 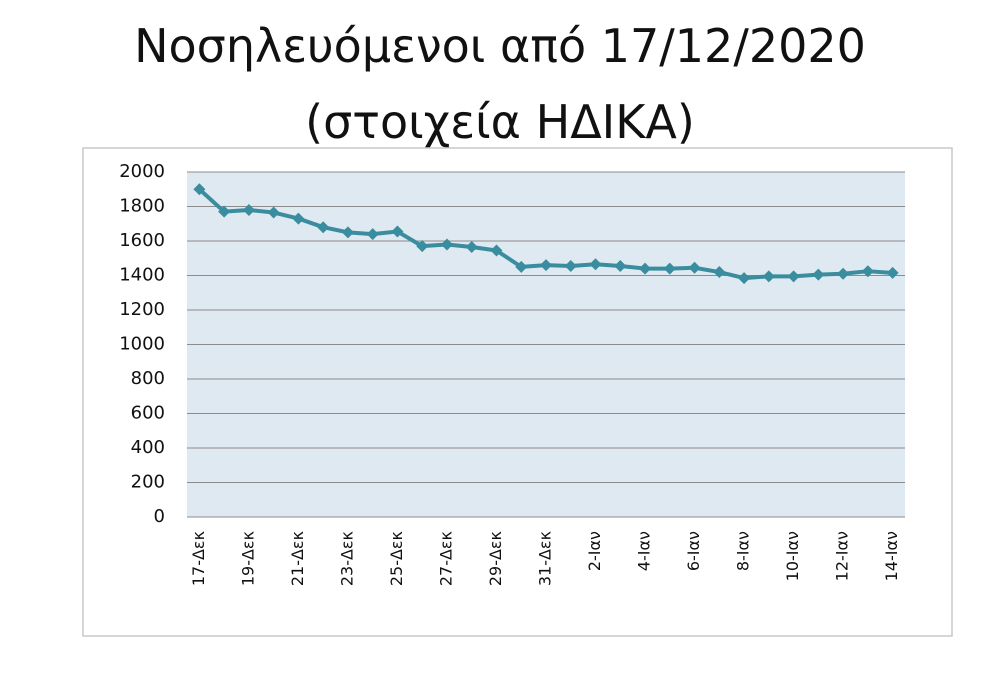 What do you see at coordinates (891, 556) in the screenshot?
I see `x-tick-label: 14-Ιαν` at bounding box center [891, 556].